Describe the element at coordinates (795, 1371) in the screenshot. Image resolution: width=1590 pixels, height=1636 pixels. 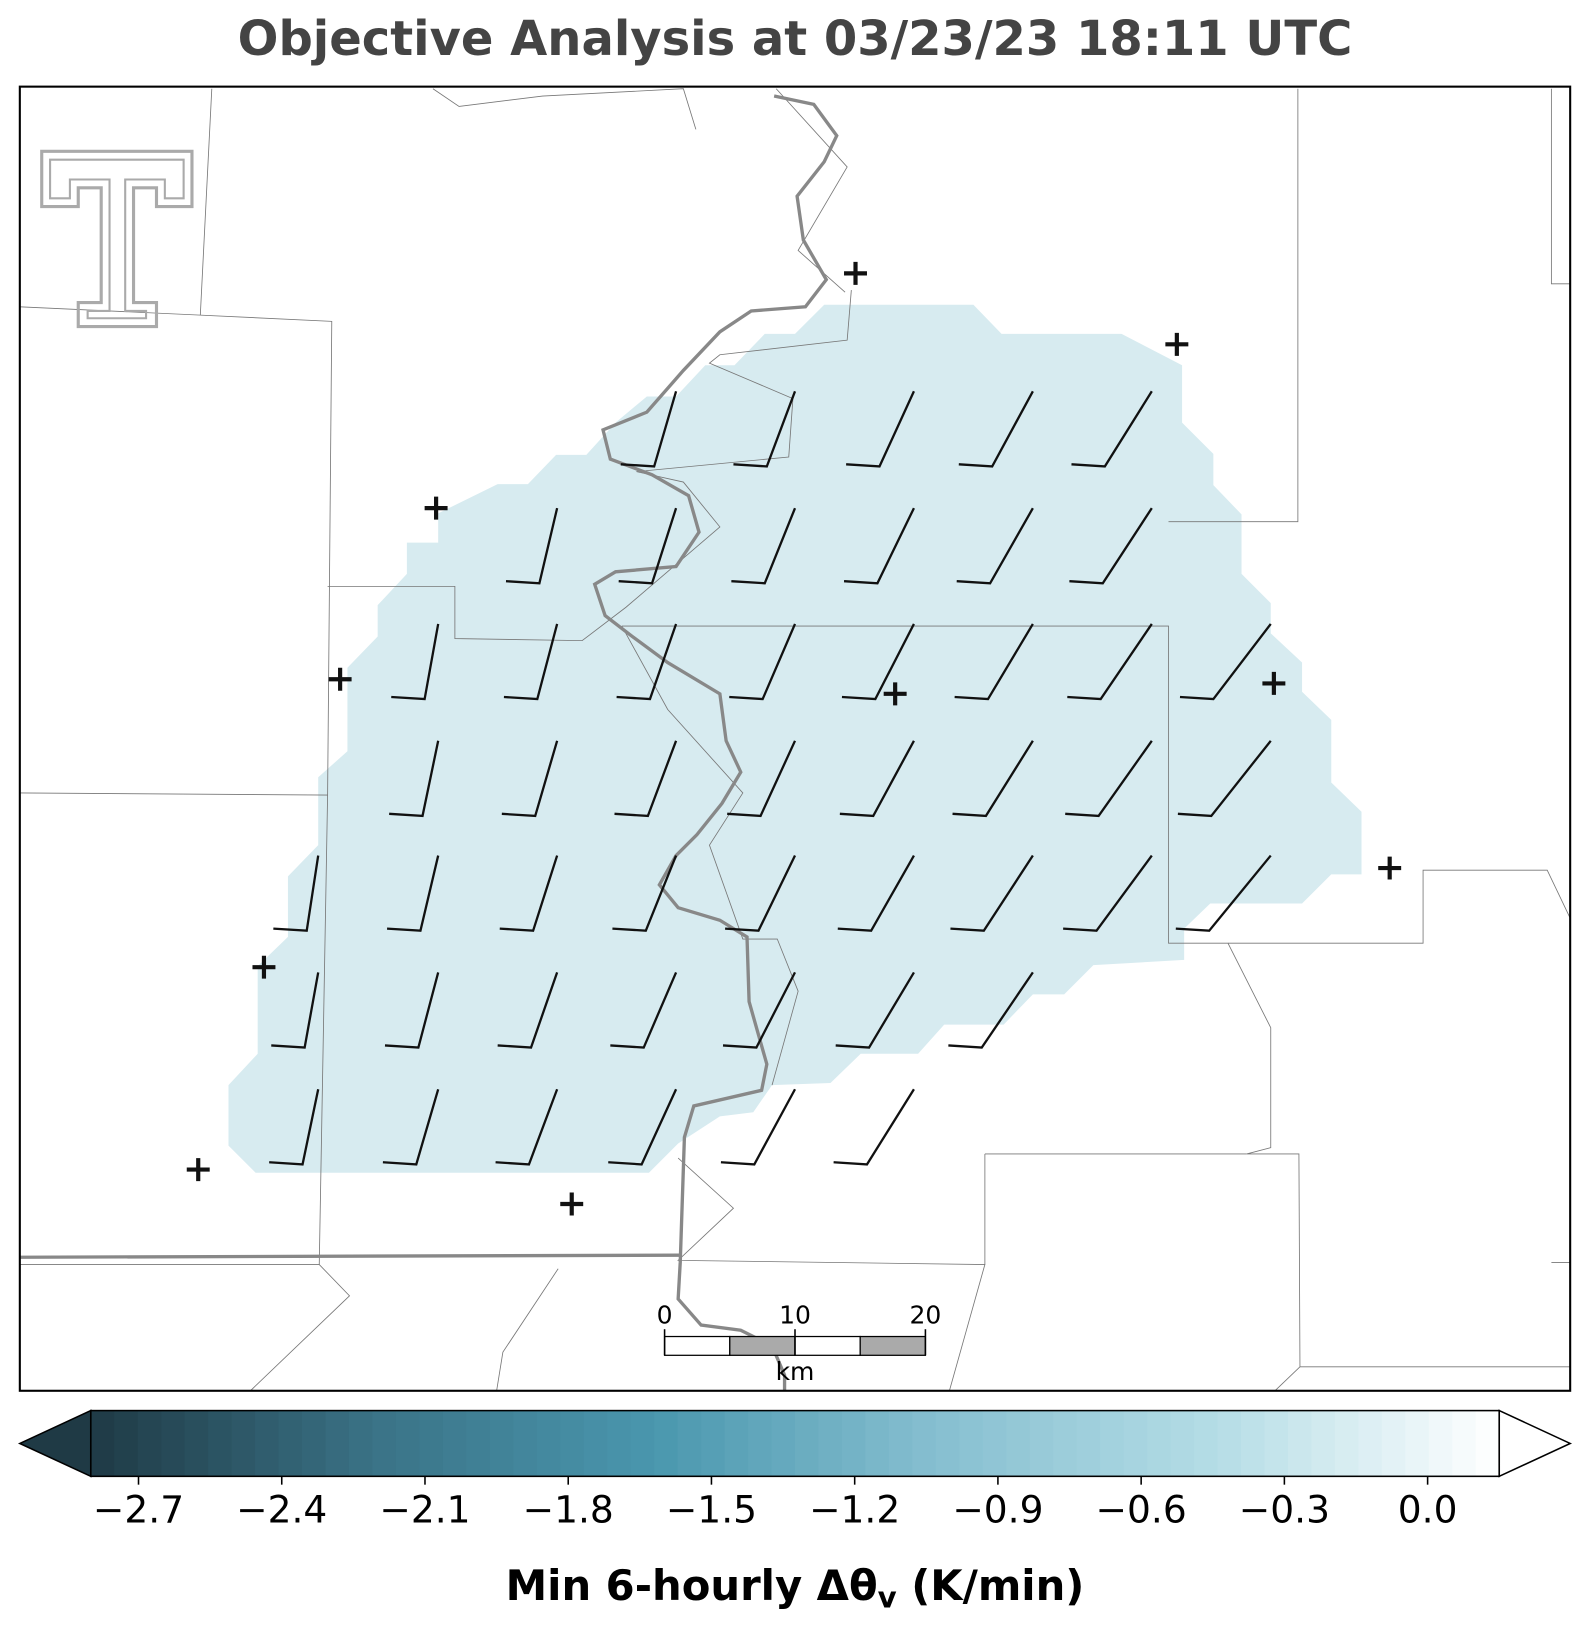
I see `scale-unit: km` at that location.